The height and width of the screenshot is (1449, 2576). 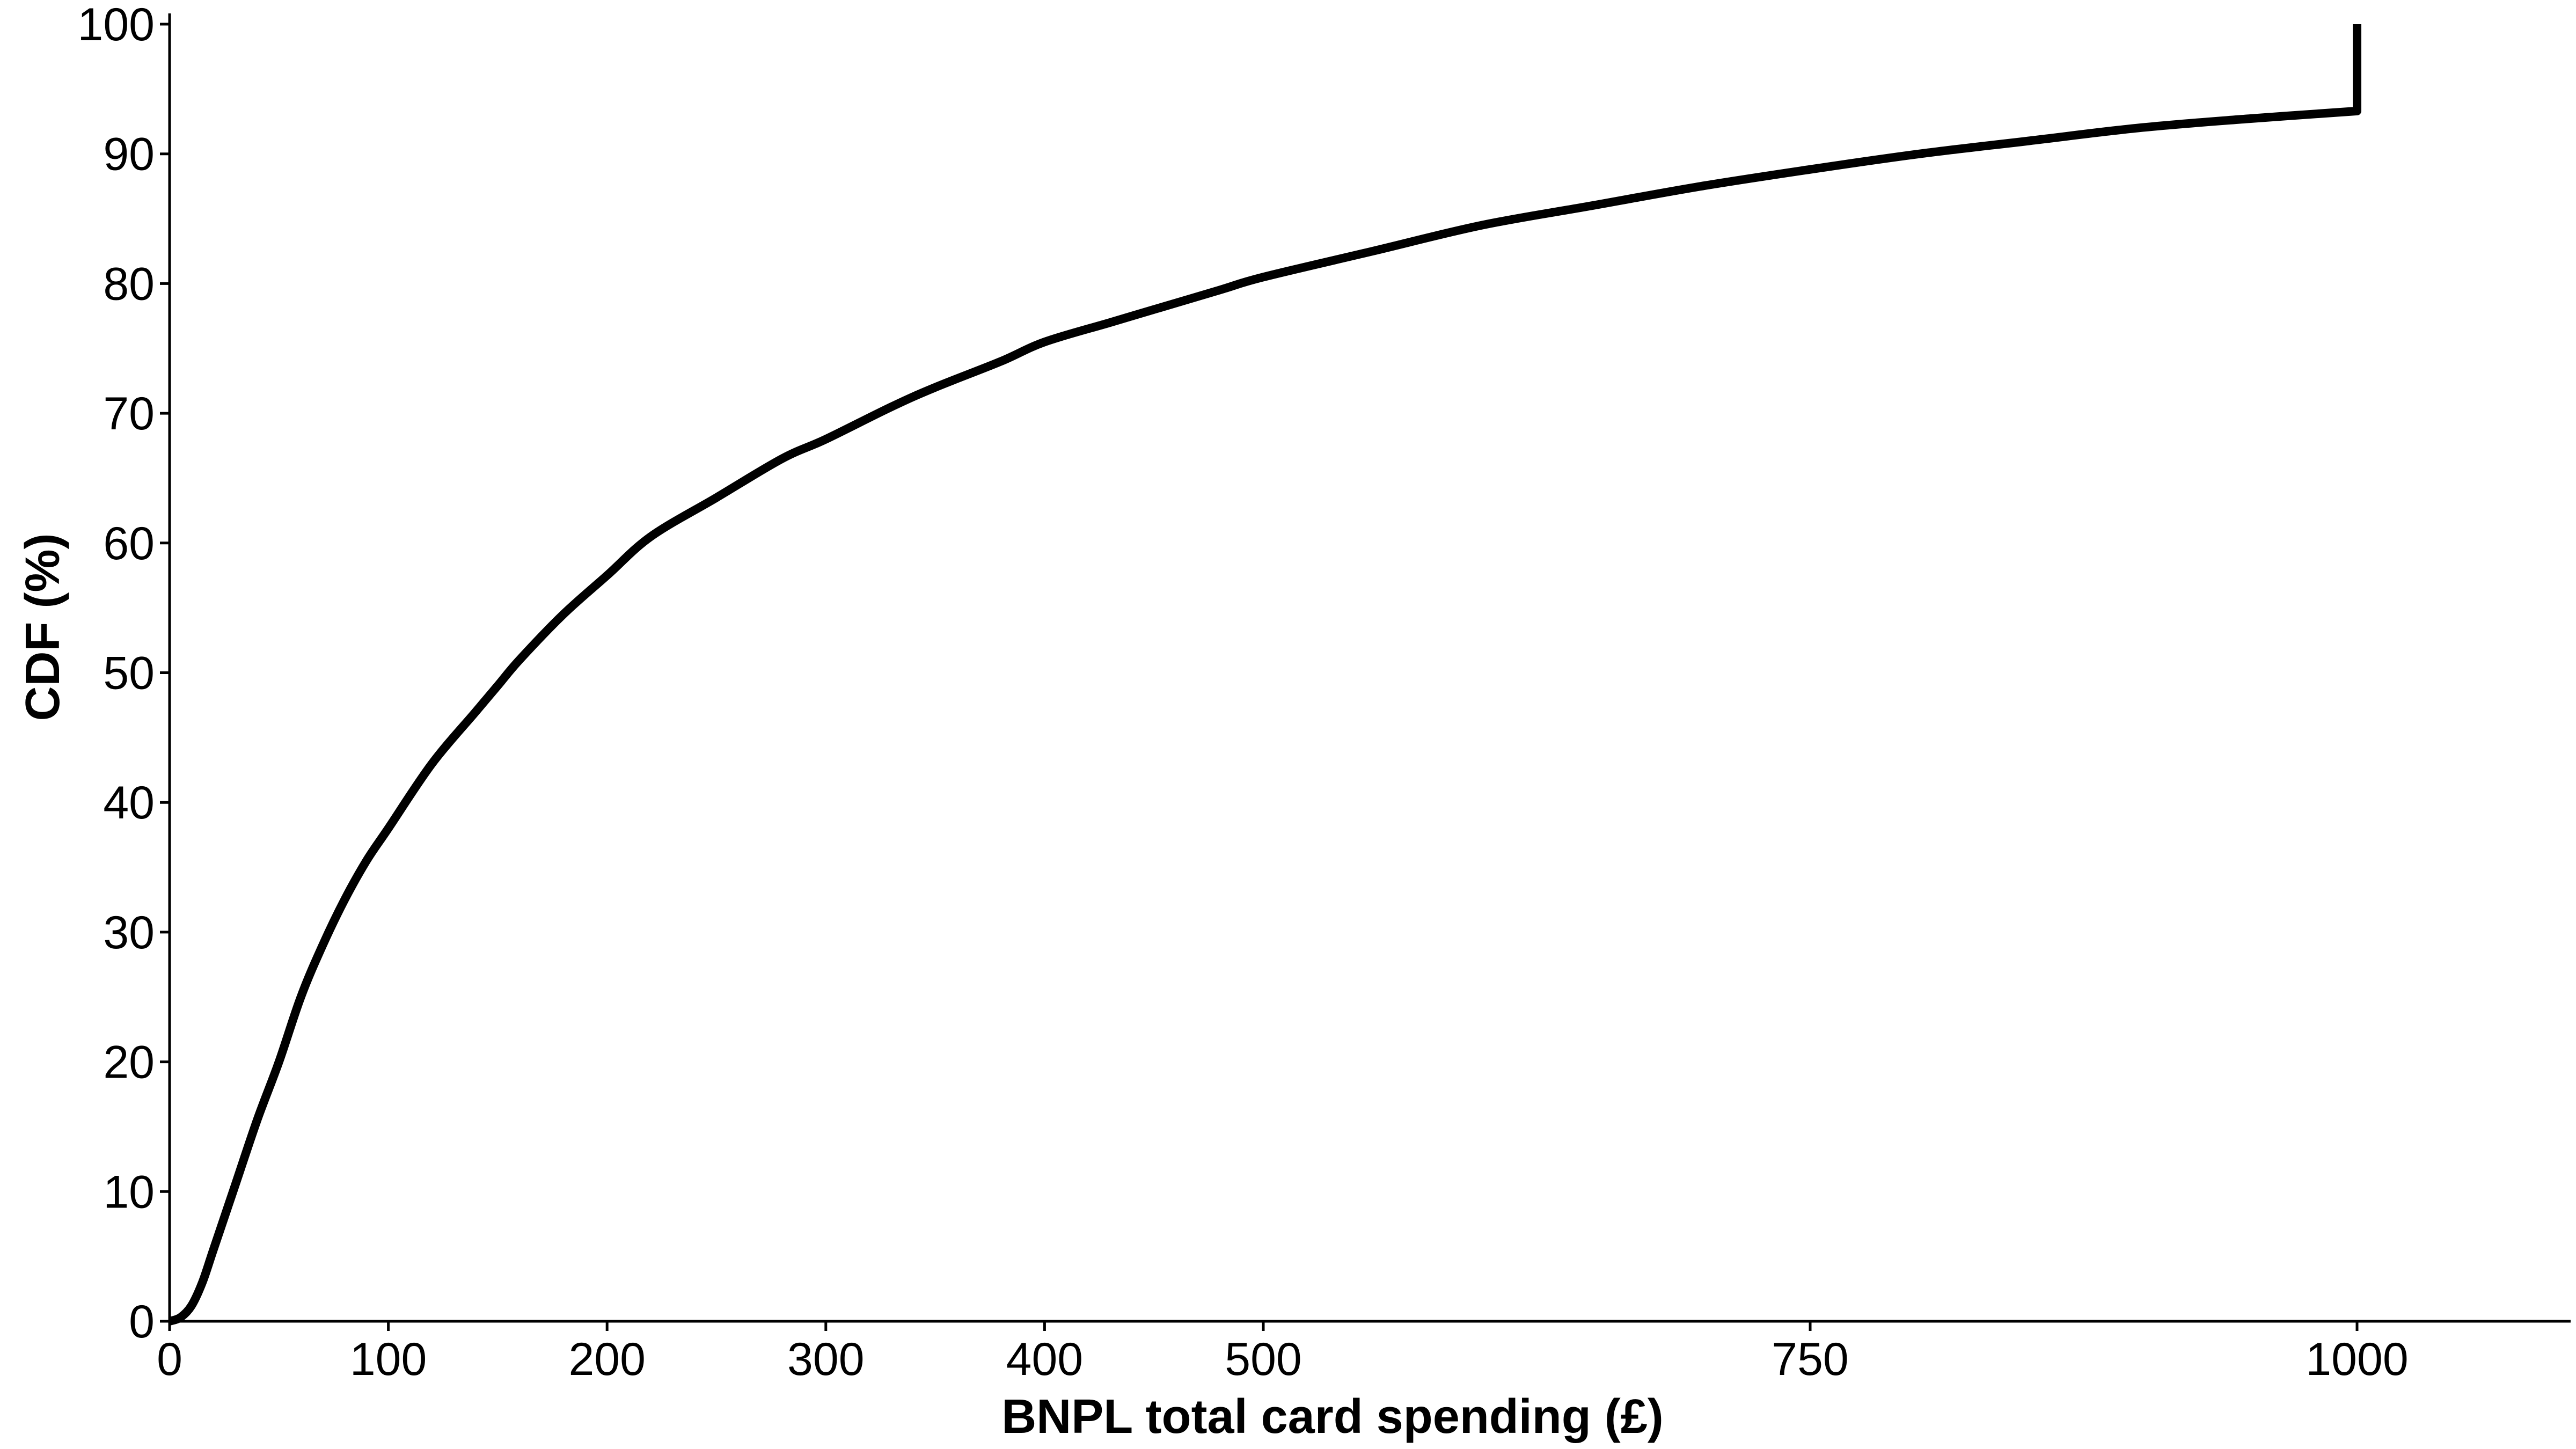 What do you see at coordinates (116, 25) in the screenshot?
I see `y-tick-label: 100` at bounding box center [116, 25].